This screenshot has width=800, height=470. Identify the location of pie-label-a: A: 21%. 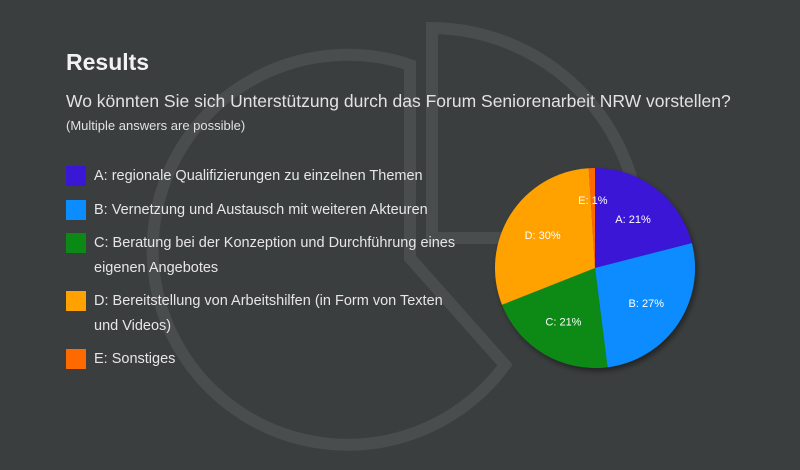
(633, 220).